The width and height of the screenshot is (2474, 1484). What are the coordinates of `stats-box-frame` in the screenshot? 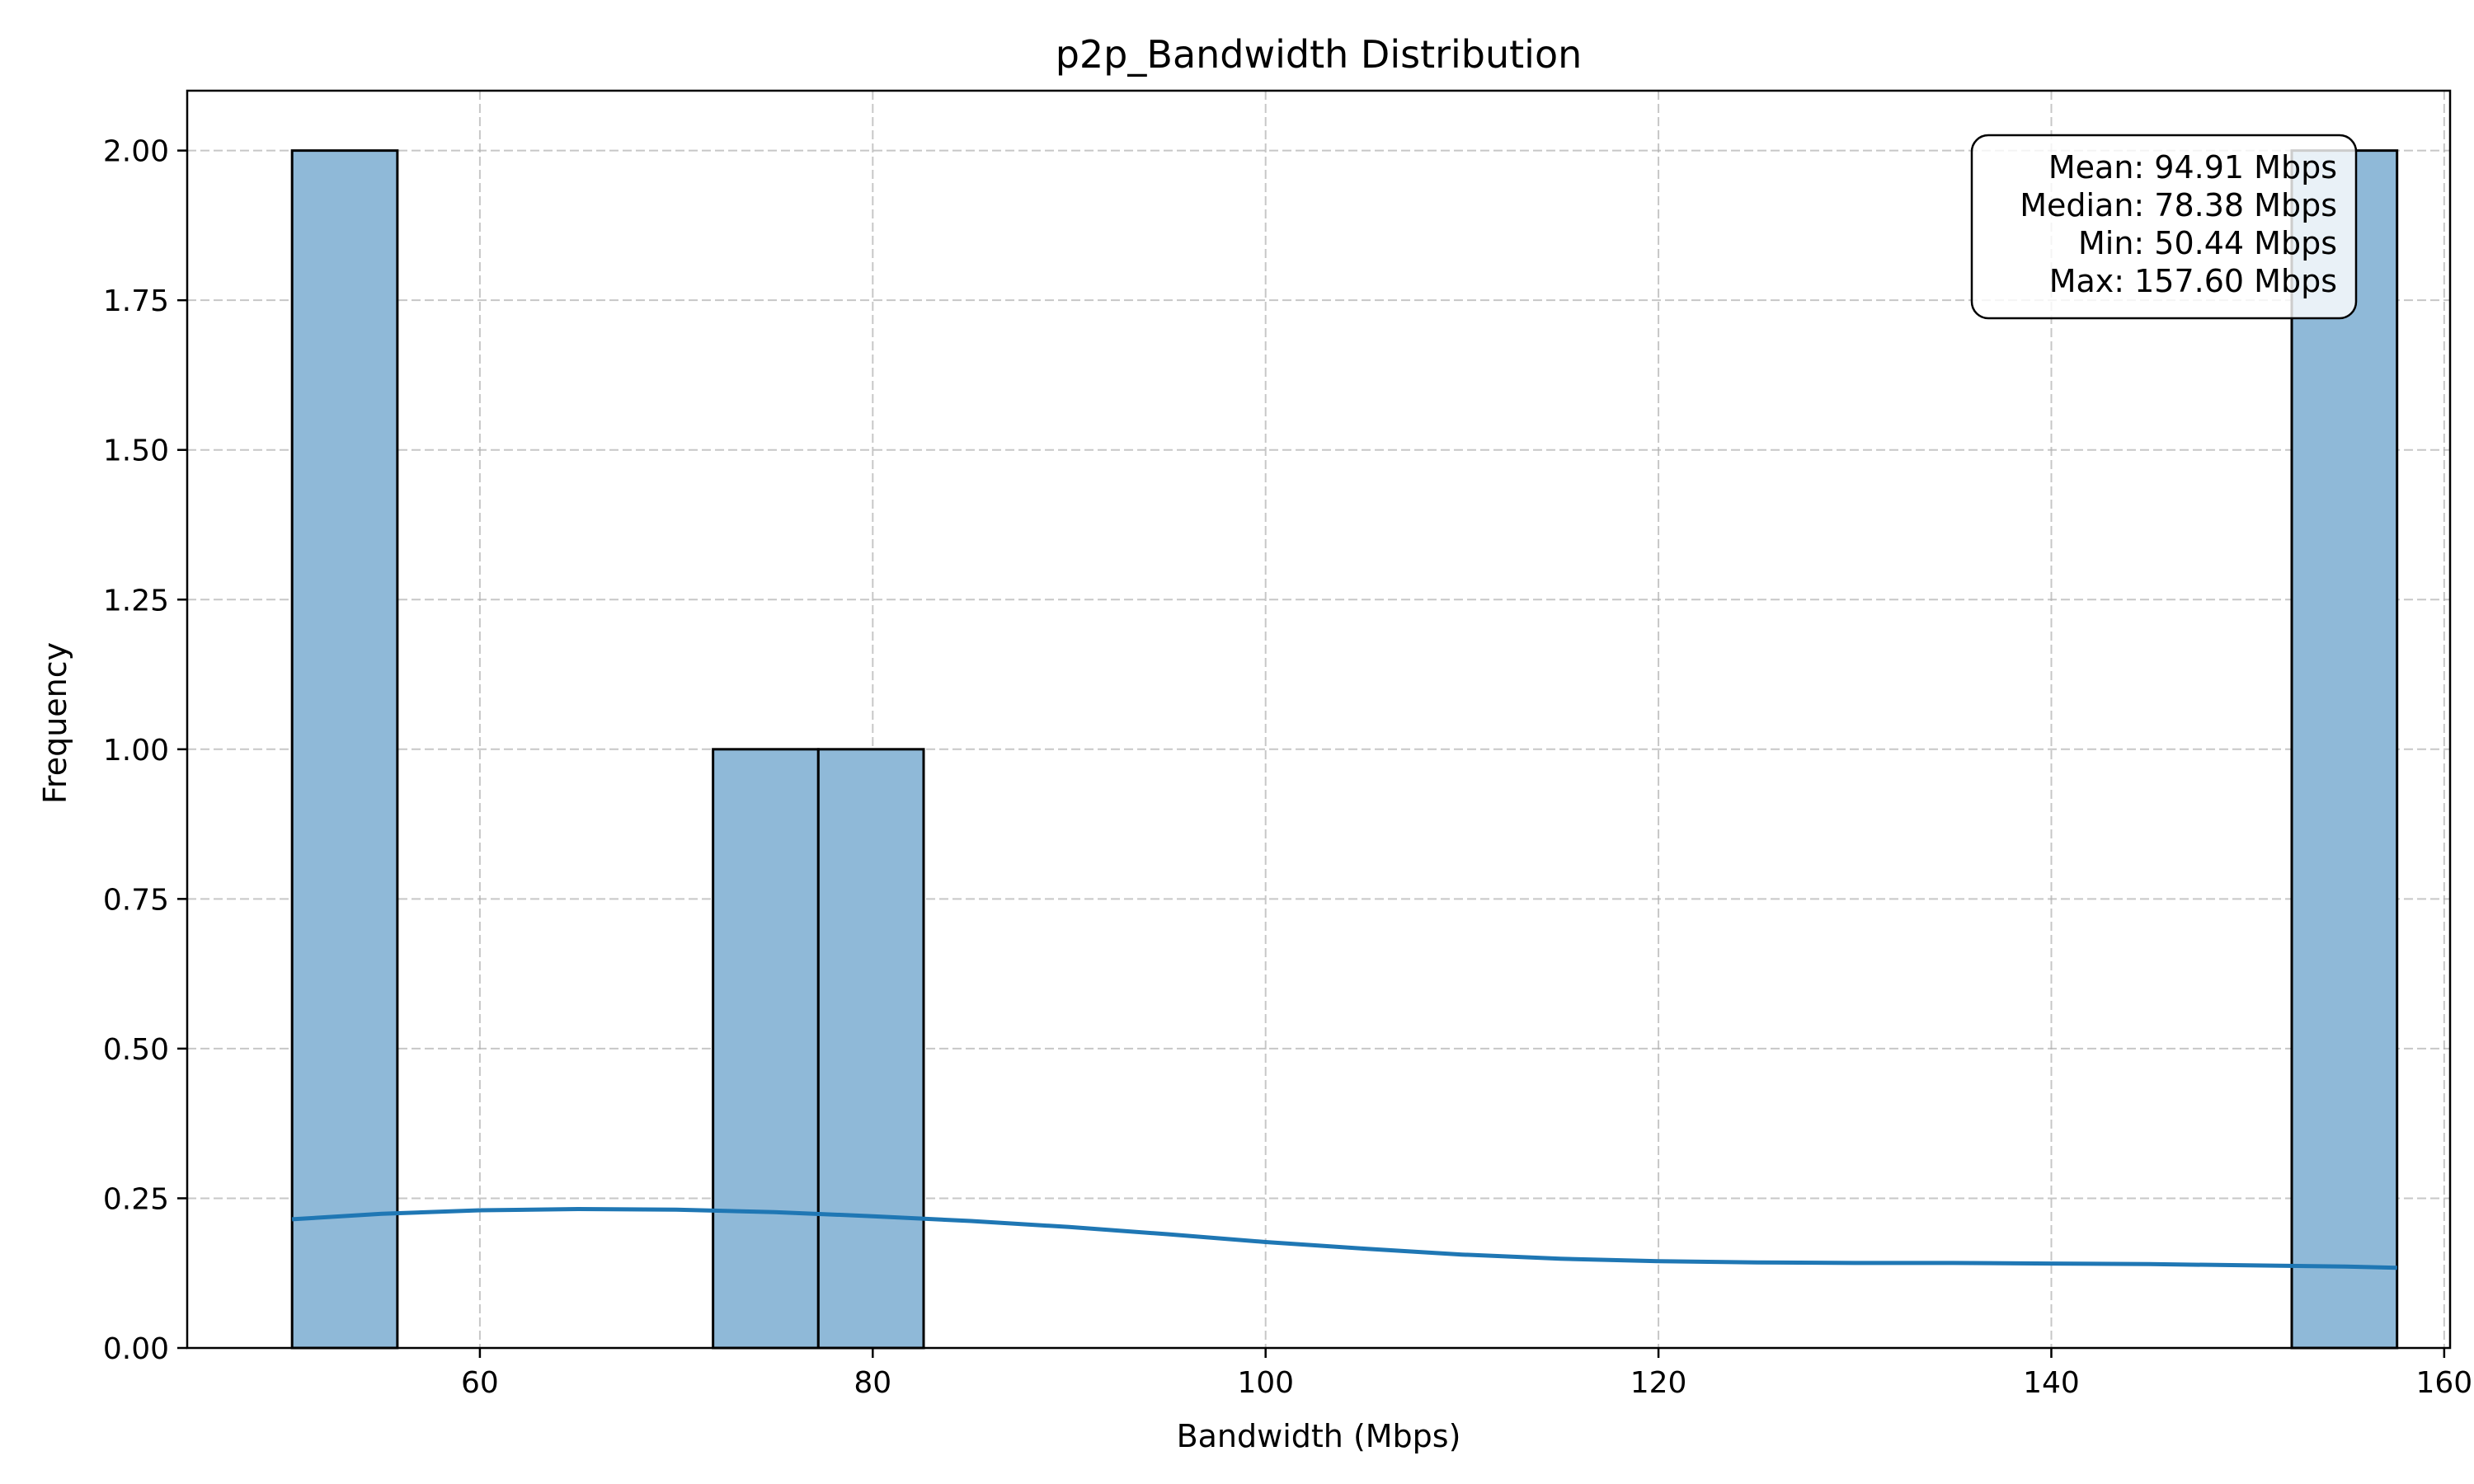 It's located at (2164, 227).